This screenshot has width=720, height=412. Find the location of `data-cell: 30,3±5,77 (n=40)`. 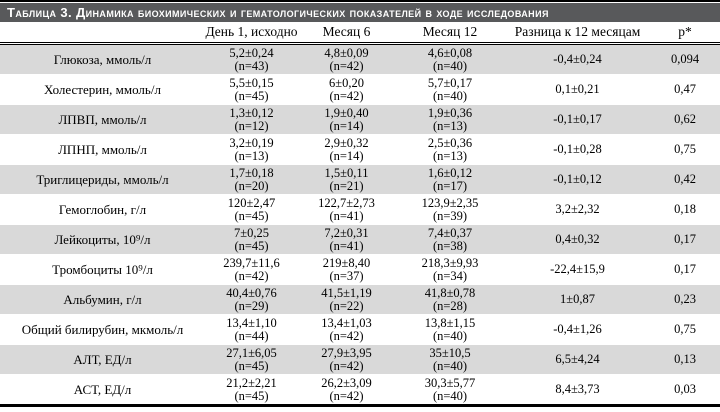

data-cell: 30,3±5,77 (n=40) is located at coordinates (450, 390).